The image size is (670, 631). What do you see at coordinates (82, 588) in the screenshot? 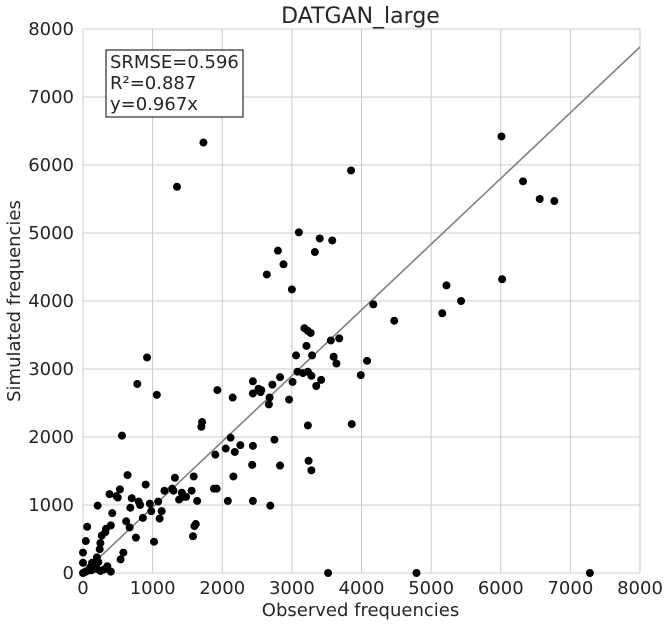
I see `x-tick-label: 0` at bounding box center [82, 588].